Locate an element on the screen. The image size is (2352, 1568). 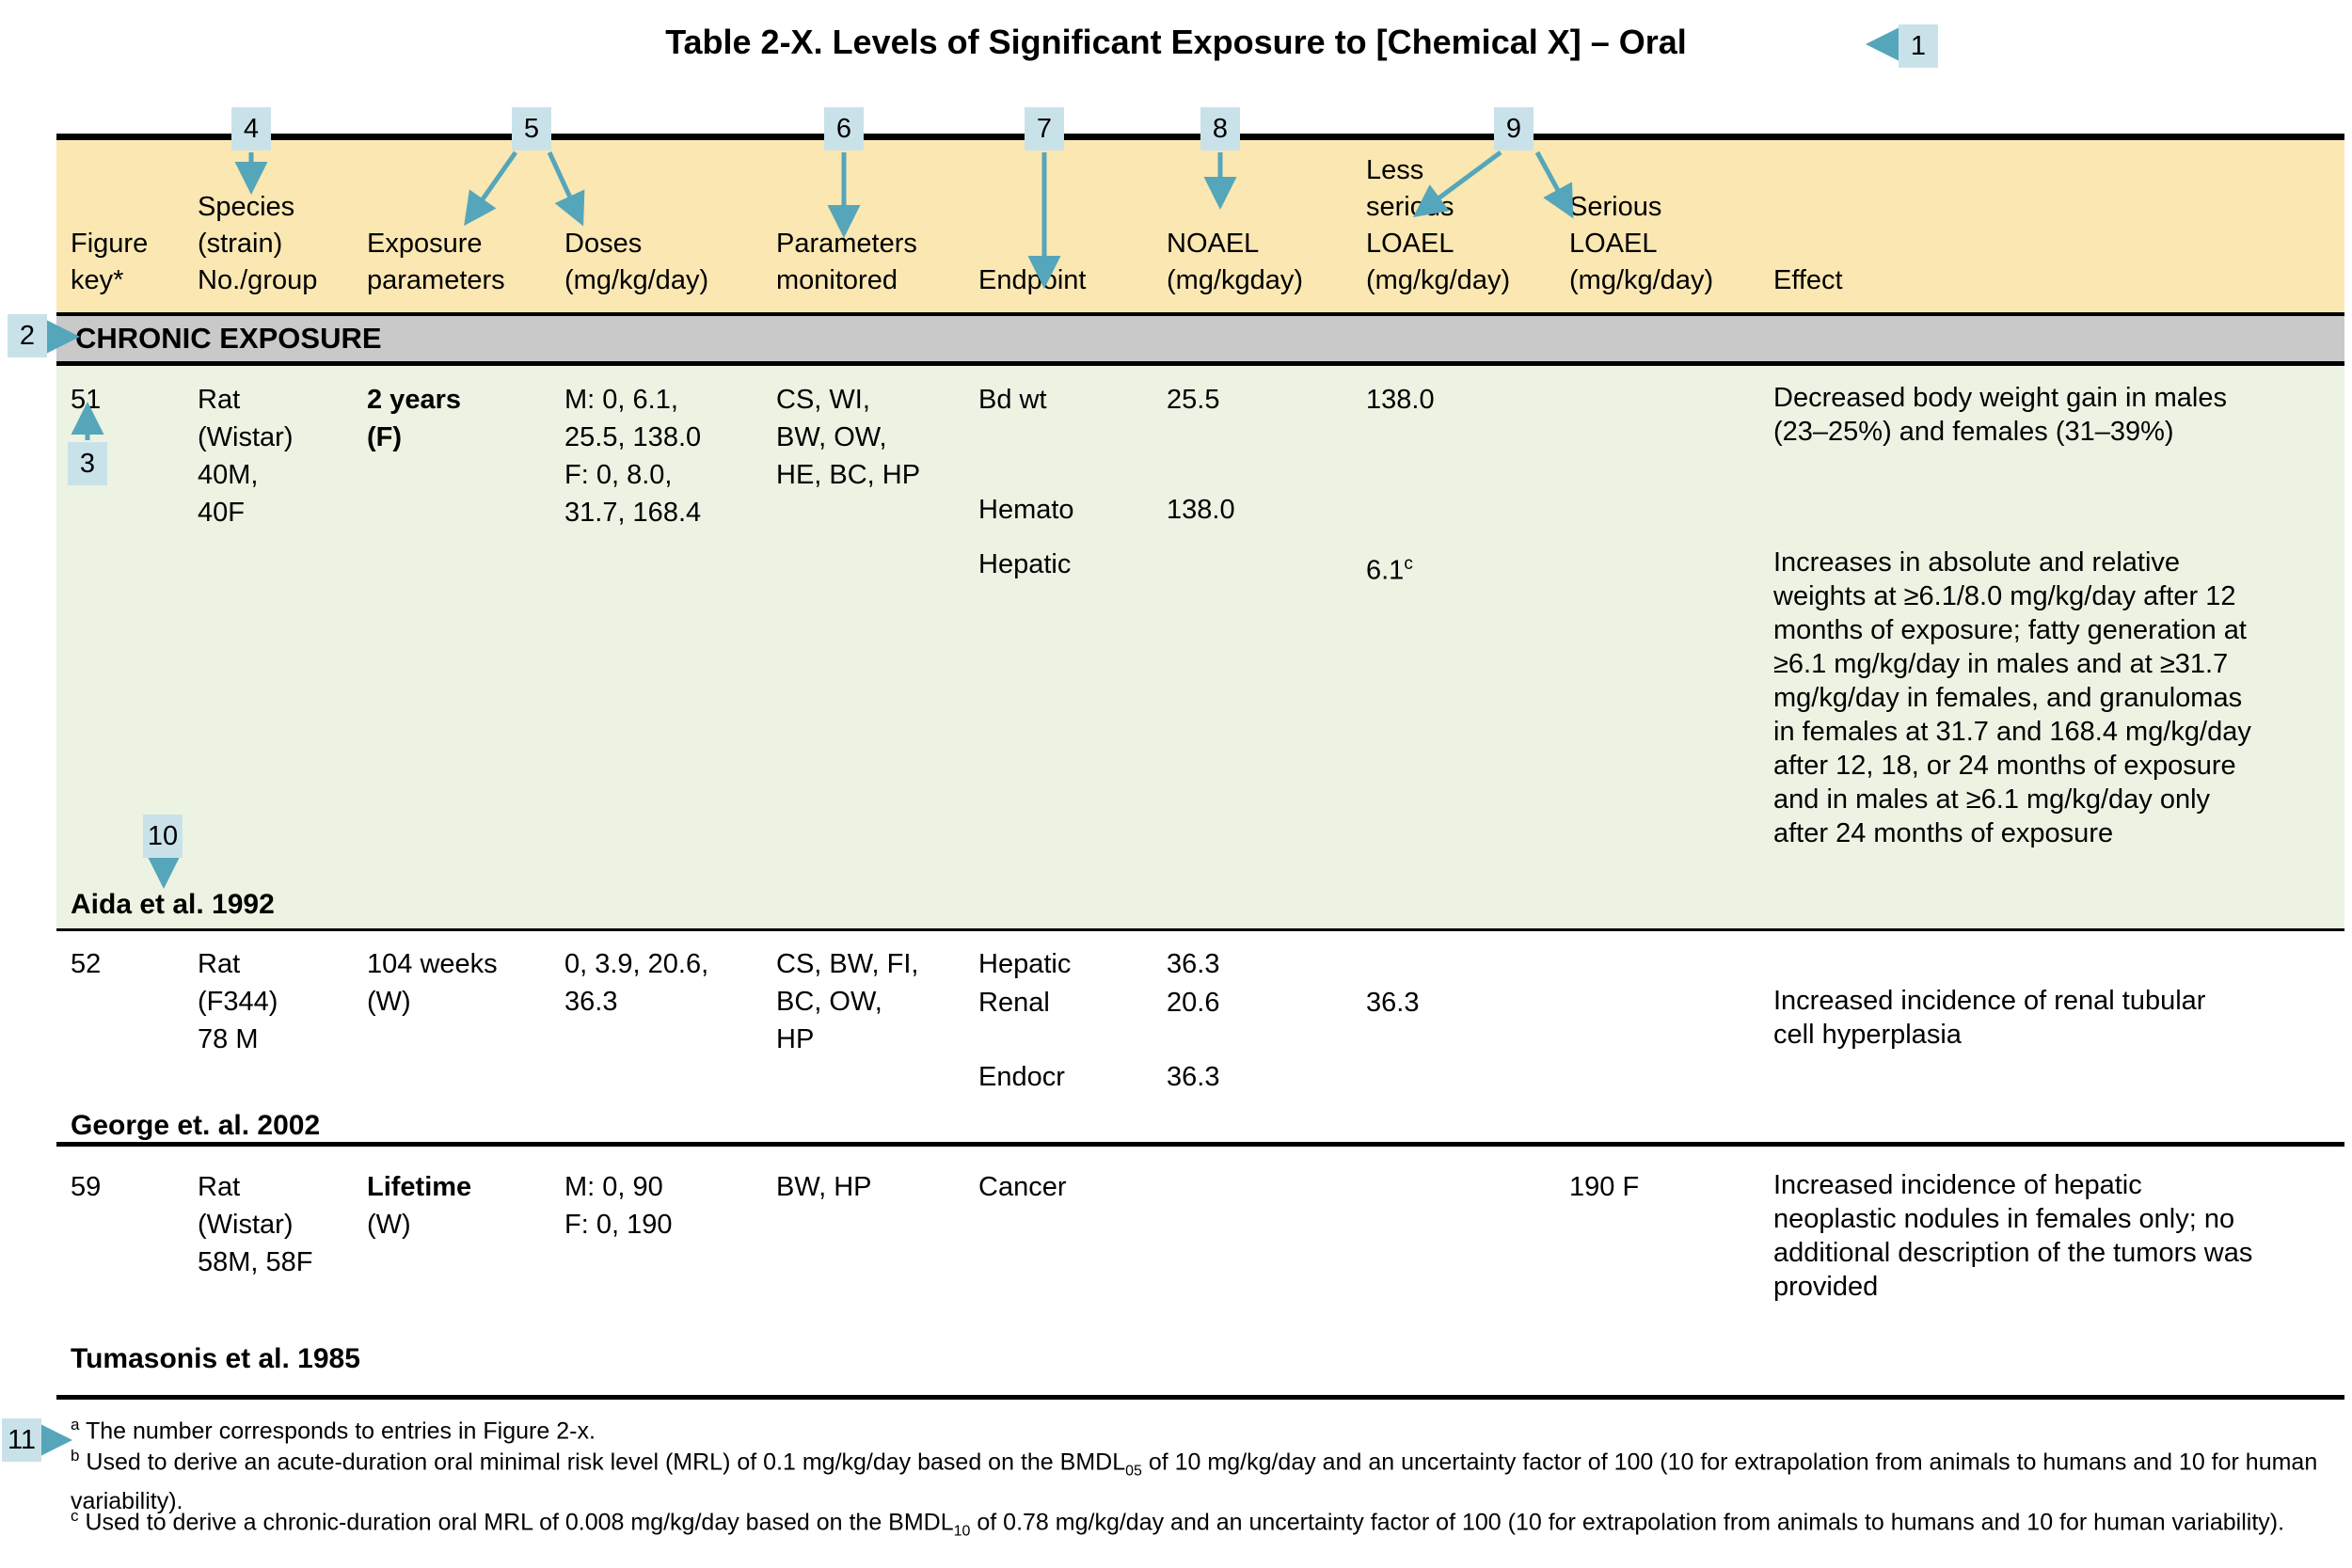
col-header-noael: NOAEL (mg/kgday) is located at coordinates (1235, 262).